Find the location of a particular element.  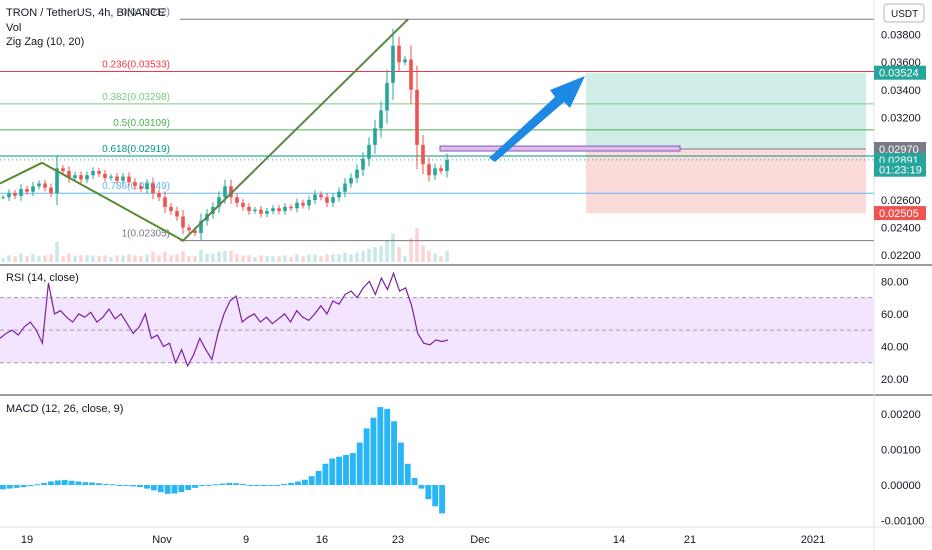

arrow-annotation is located at coordinates (560, 119).